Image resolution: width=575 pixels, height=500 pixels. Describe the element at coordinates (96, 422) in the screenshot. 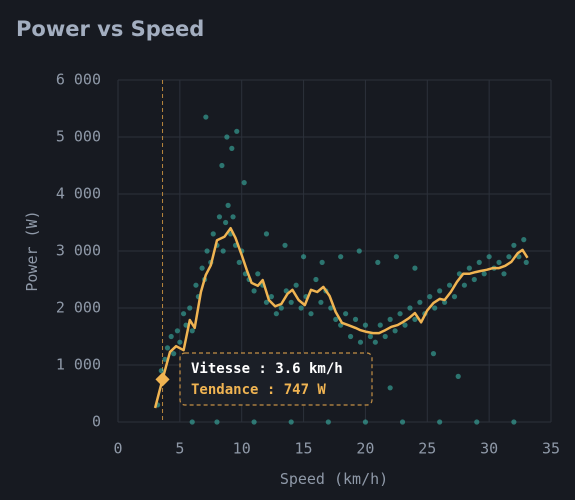

I see `y-tick-label: 0` at that location.